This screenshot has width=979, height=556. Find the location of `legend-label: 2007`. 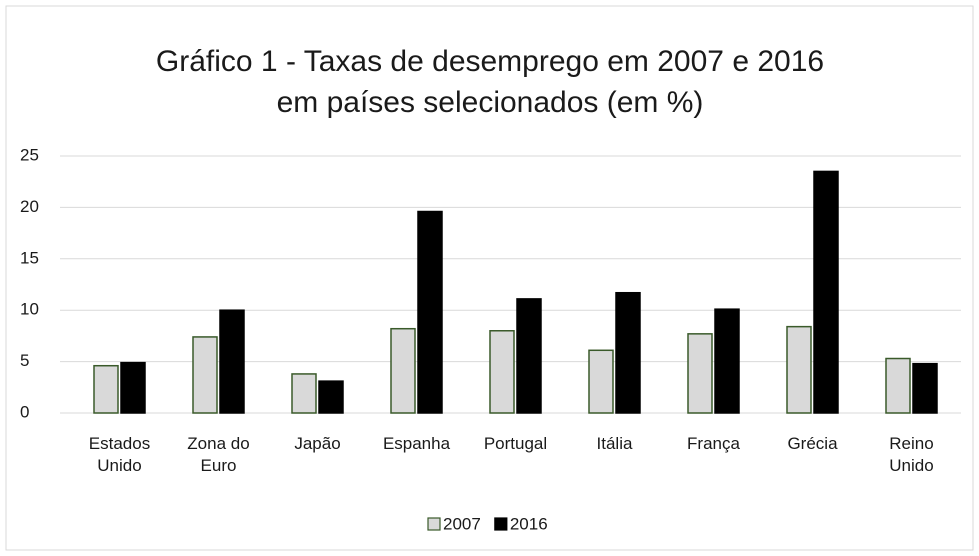

legend-label: 2007 is located at coordinates (462, 523).